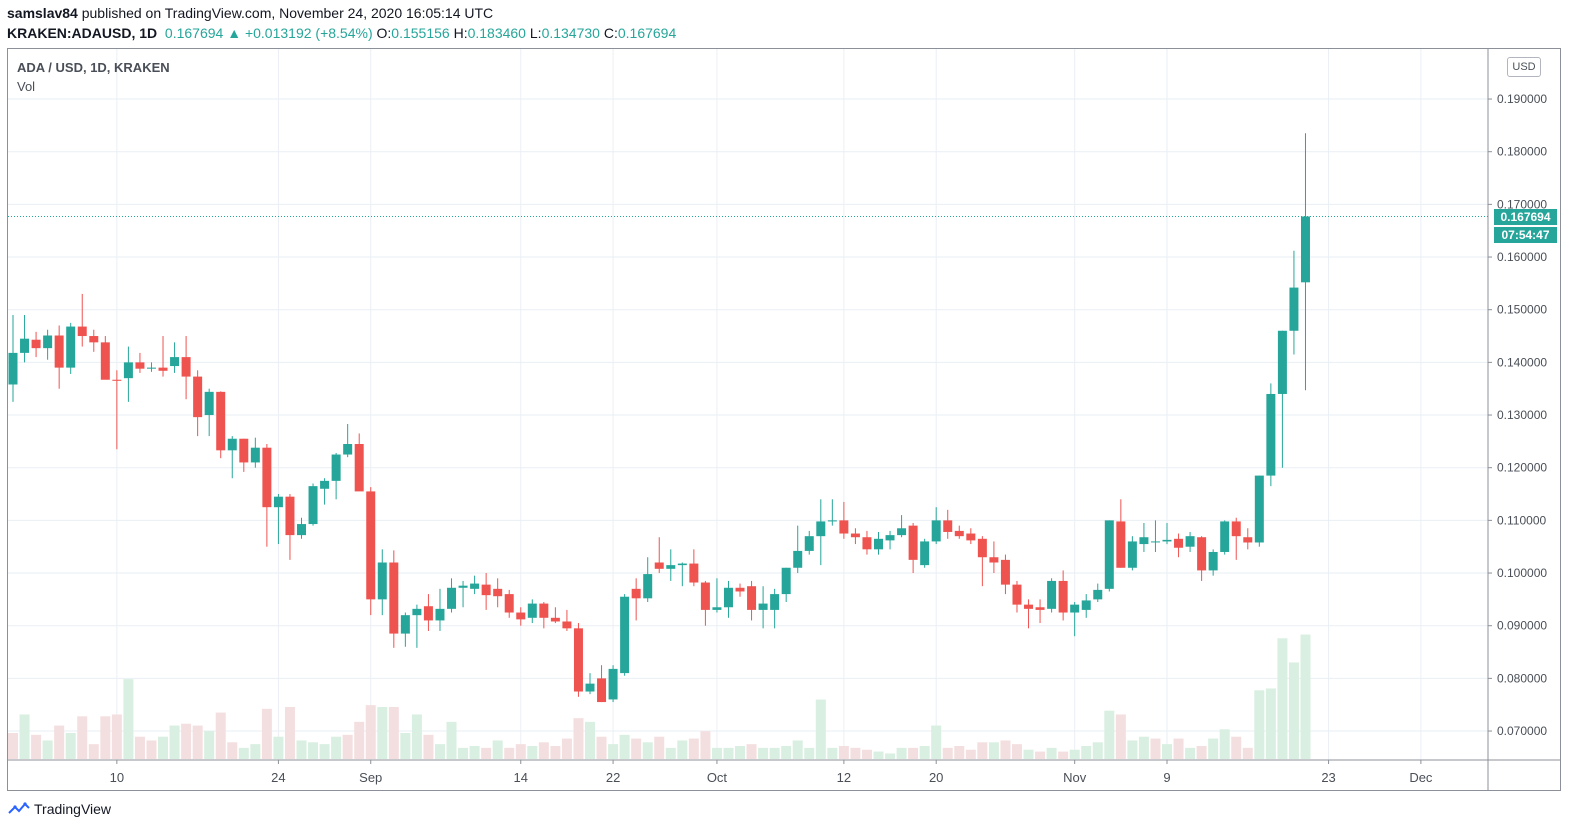  Describe the element at coordinates (647, 33) in the screenshot. I see `close-value: 0.167694` at that location.